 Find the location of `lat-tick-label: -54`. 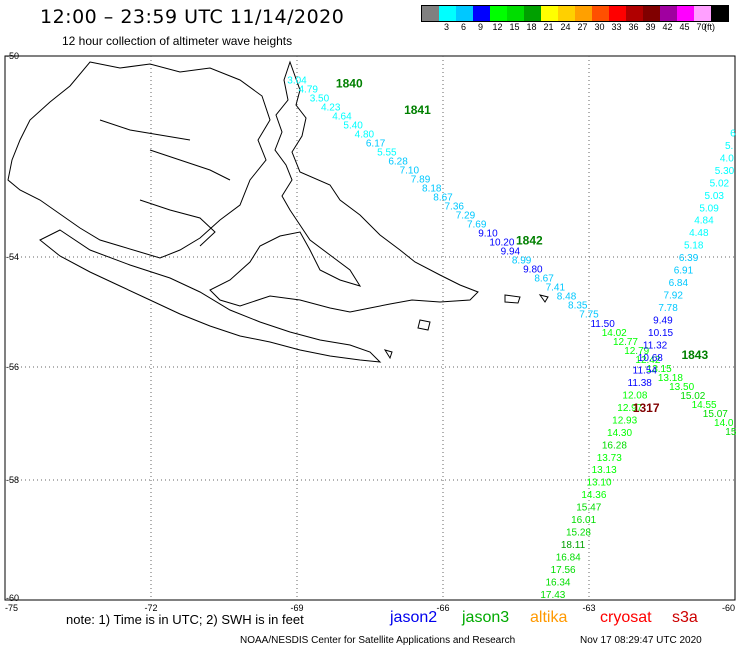

lat-tick-label: -54 is located at coordinates (12, 257).